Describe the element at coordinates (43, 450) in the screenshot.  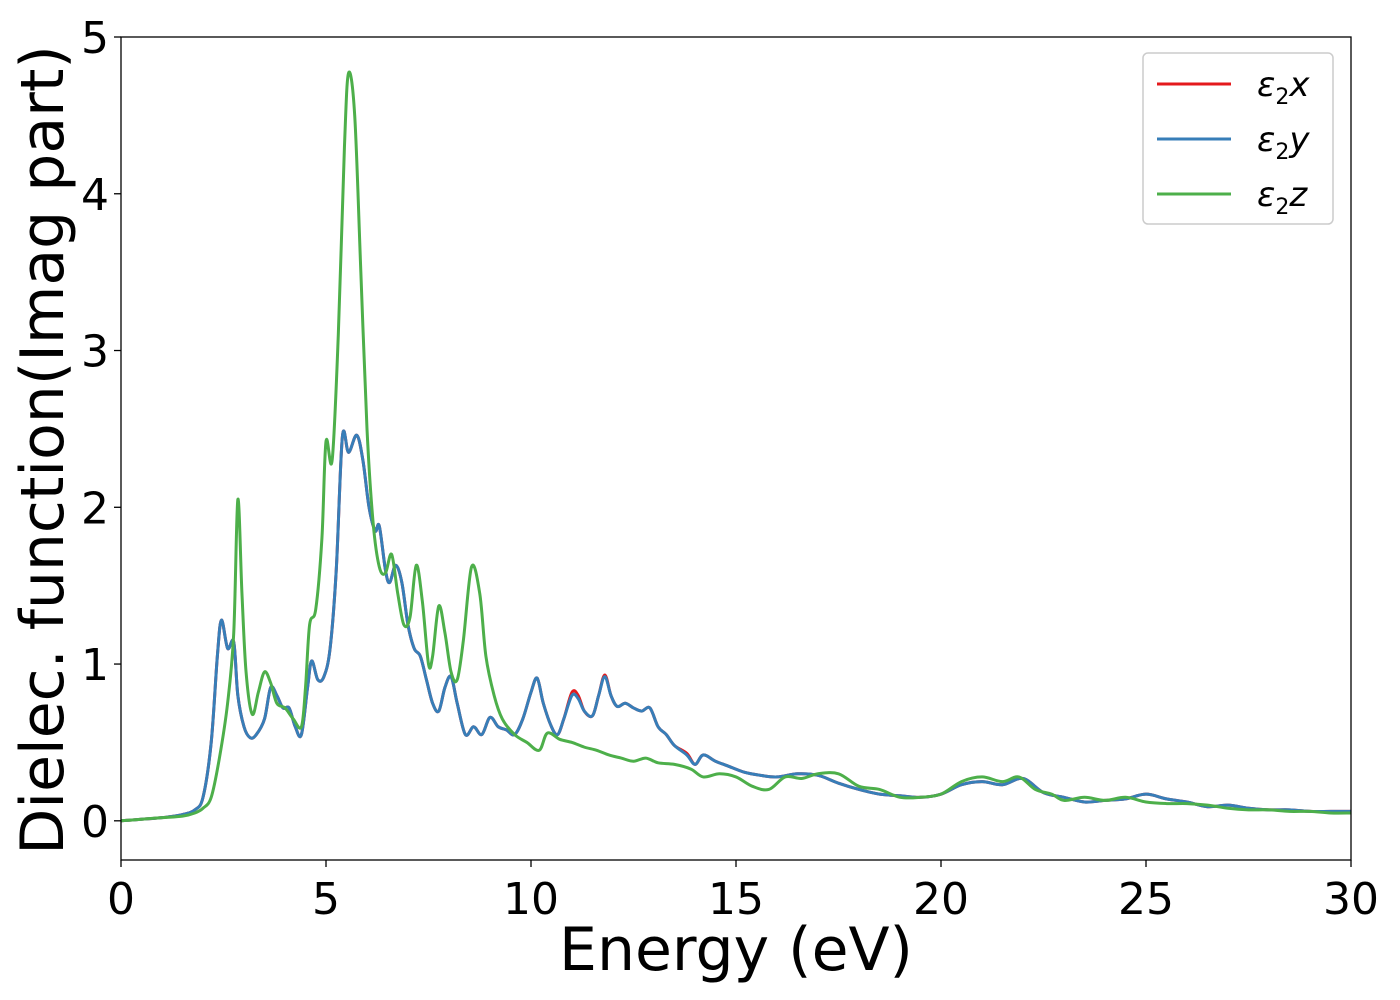
I see `y-axis-label: Dielec. function(Imag part)` at that location.